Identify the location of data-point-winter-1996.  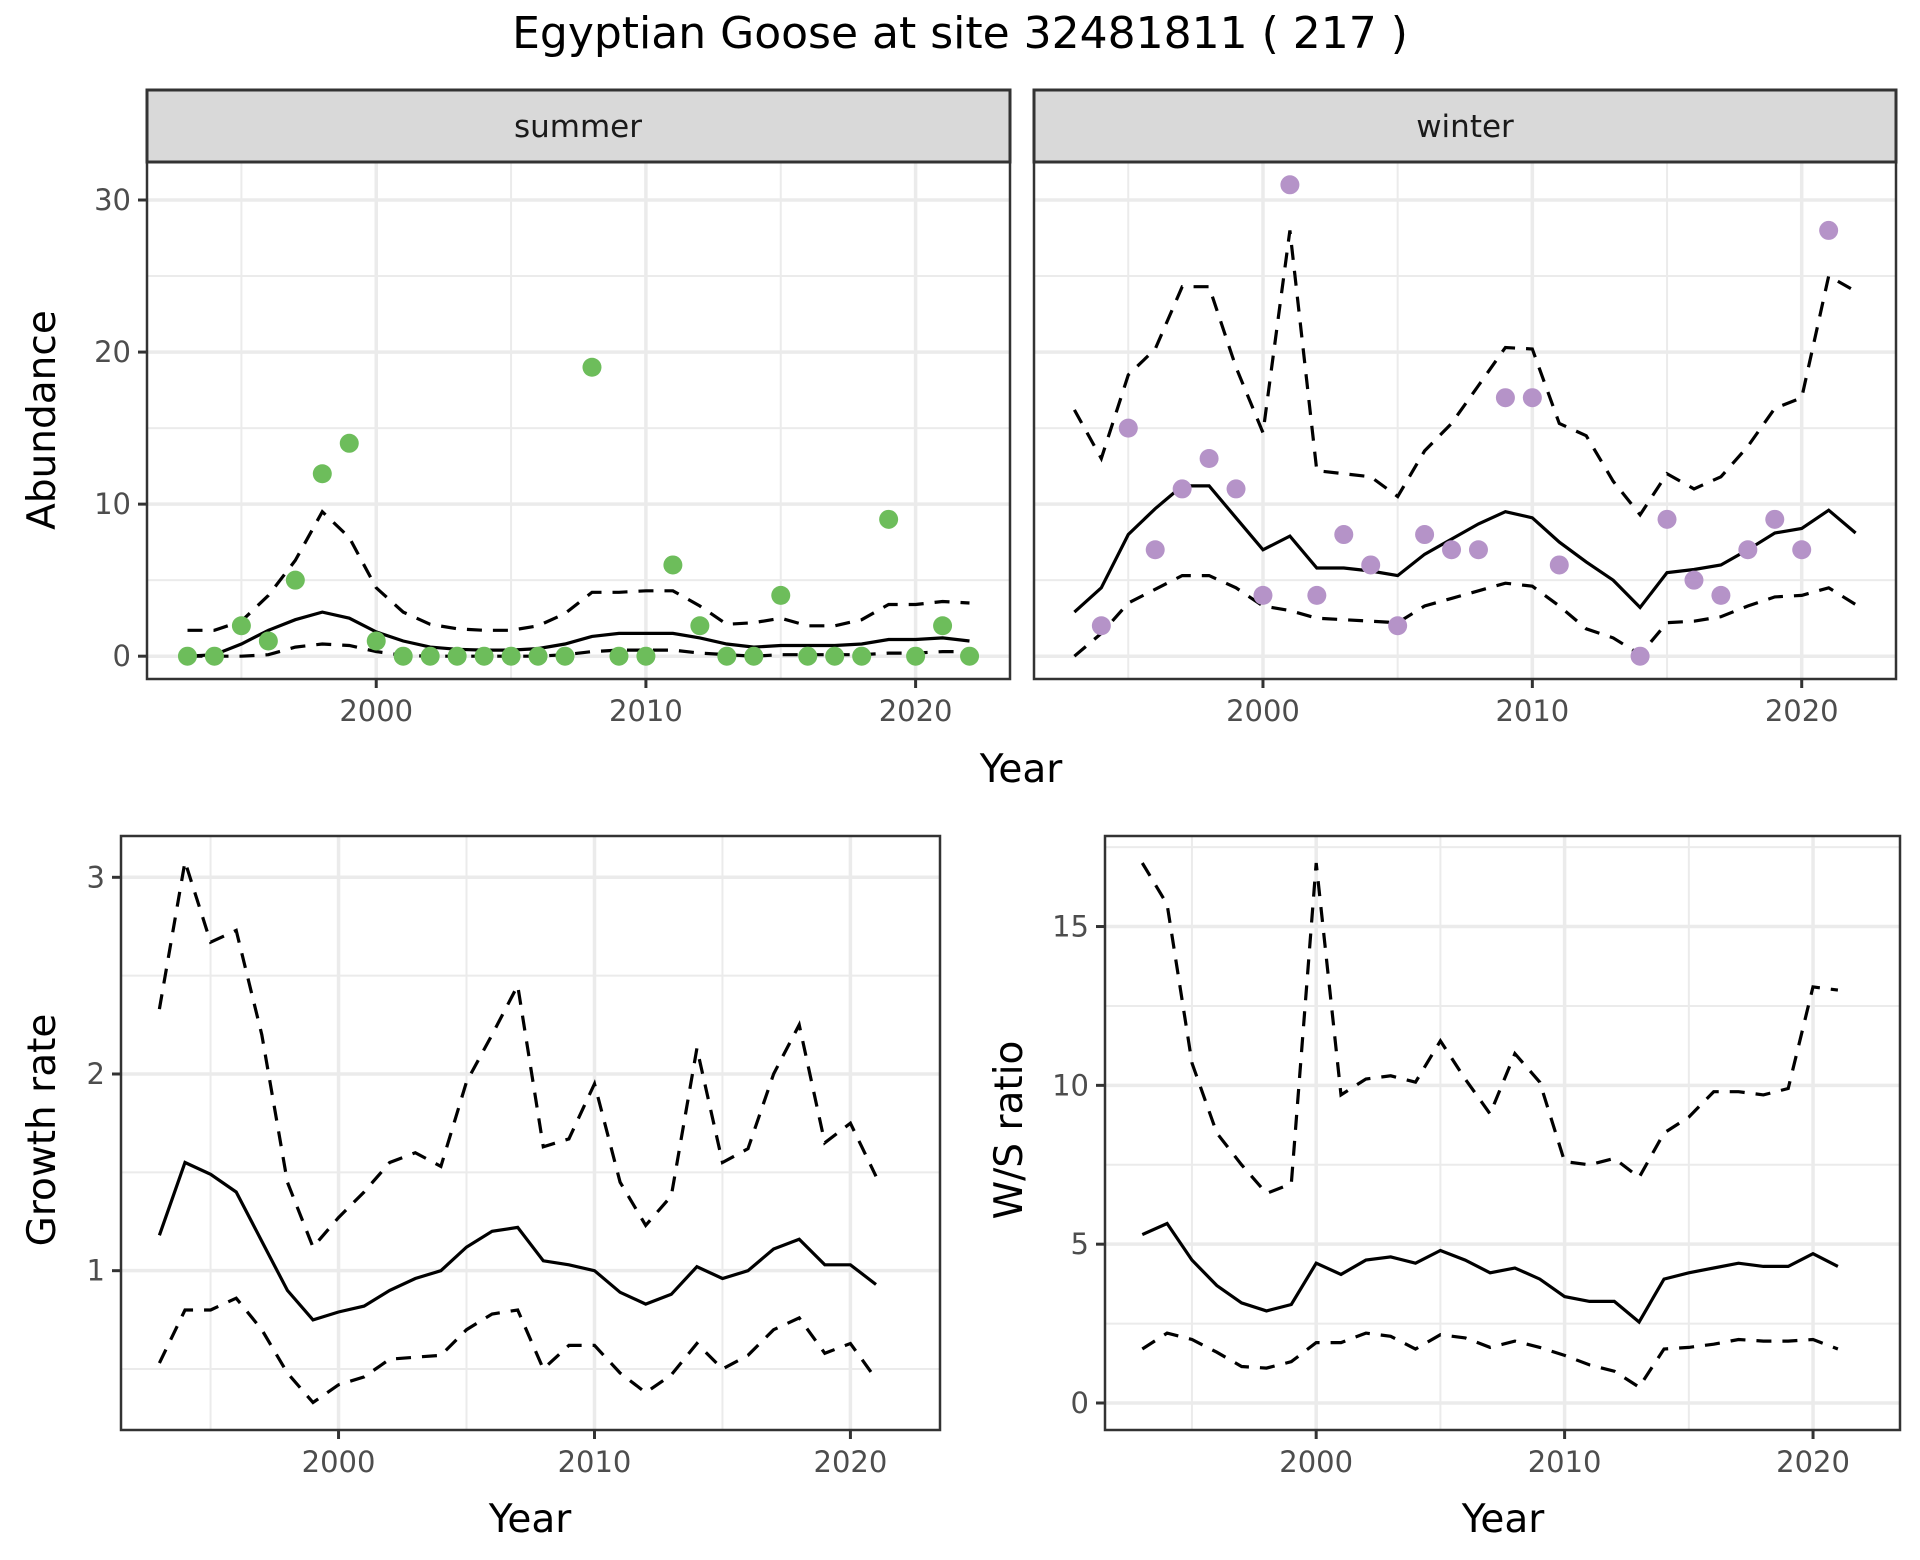
(1155, 550).